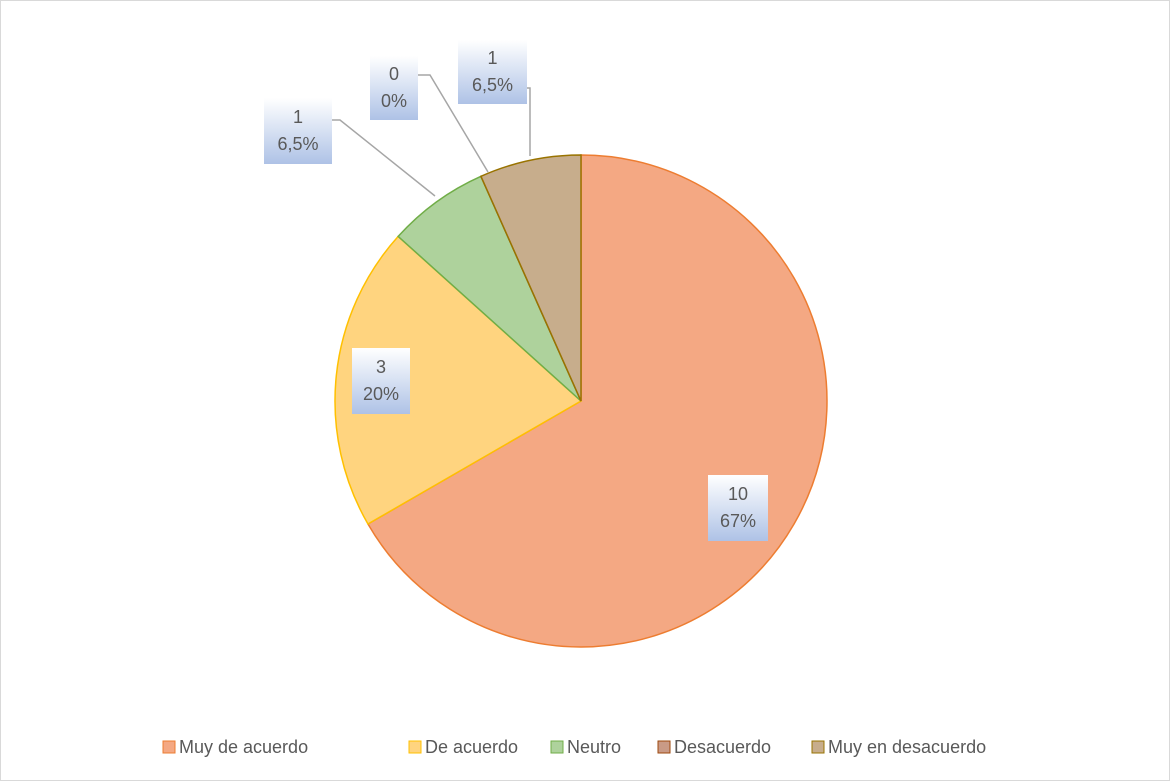 The height and width of the screenshot is (781, 1170). What do you see at coordinates (394, 101) in the screenshot?
I see `data-label-percent: 0%` at bounding box center [394, 101].